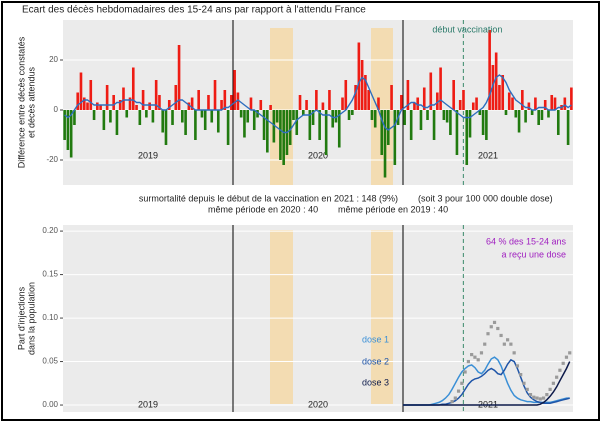  I want to click on legend-label: dose 1, so click(375, 339).